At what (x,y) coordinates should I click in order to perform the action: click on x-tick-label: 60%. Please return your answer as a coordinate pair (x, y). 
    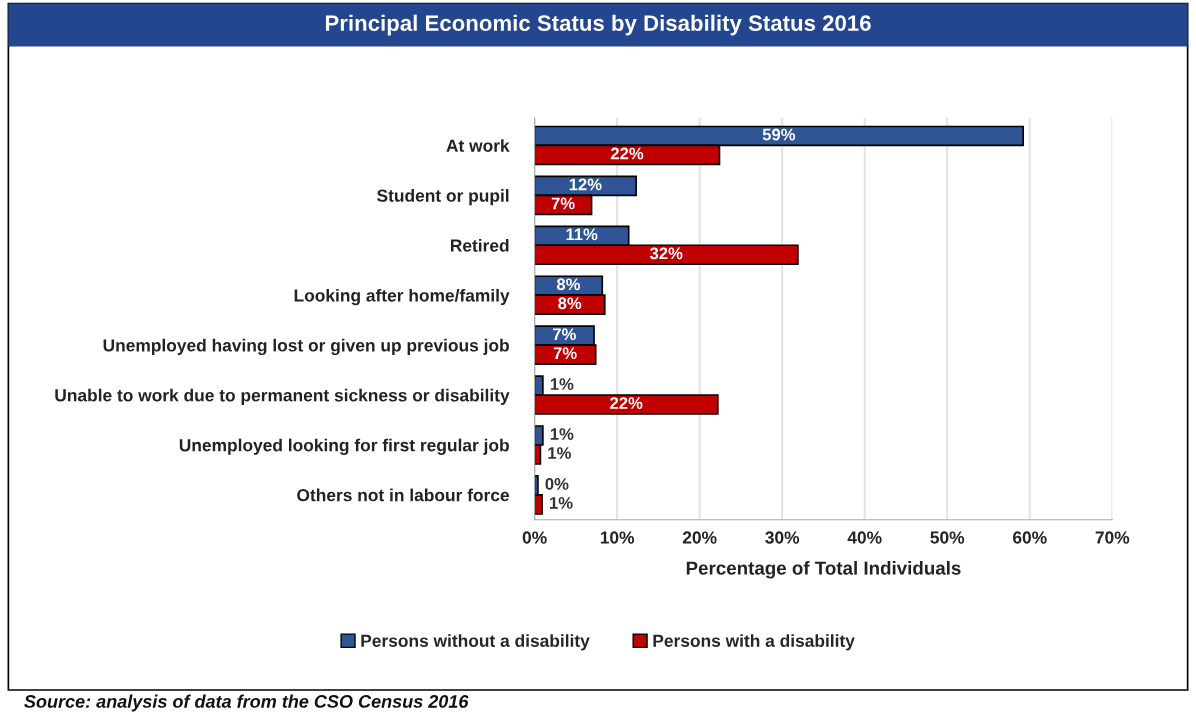
    Looking at the image, I should click on (1030, 537).